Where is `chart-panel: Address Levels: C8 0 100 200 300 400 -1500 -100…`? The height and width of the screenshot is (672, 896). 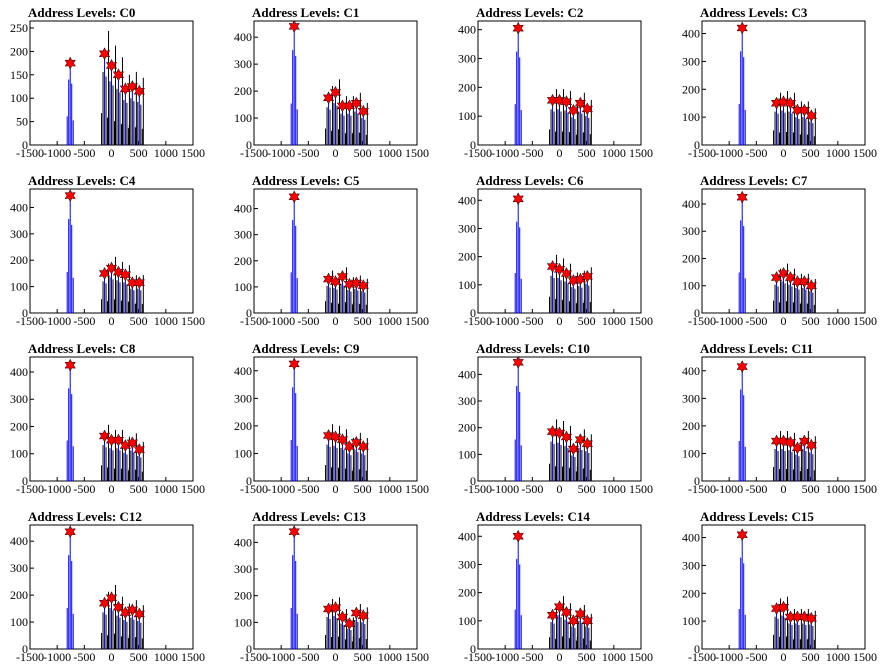
chart-panel: Address Levels: C8 0 100 200 300 400 -1500 -100… is located at coordinates (112, 420).